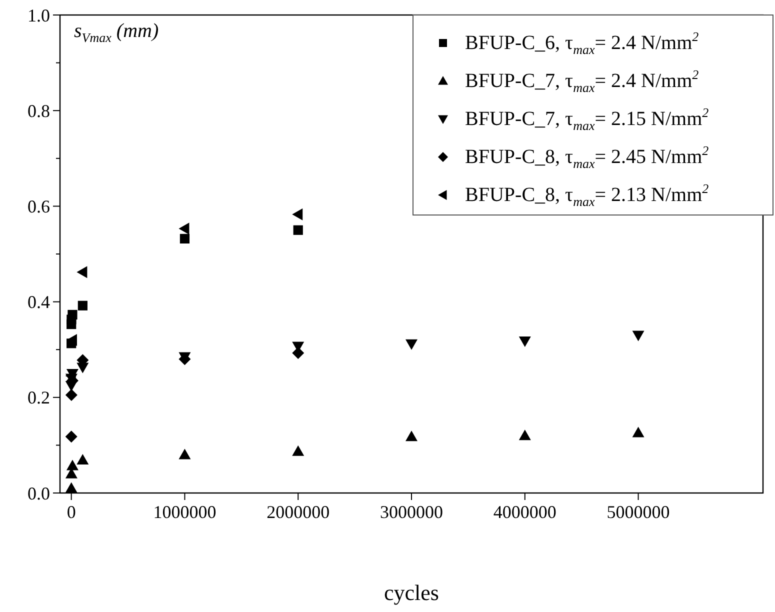 This screenshot has height=612, width=775. Describe the element at coordinates (524, 512) in the screenshot. I see `x-tick-label: 4000000` at that location.